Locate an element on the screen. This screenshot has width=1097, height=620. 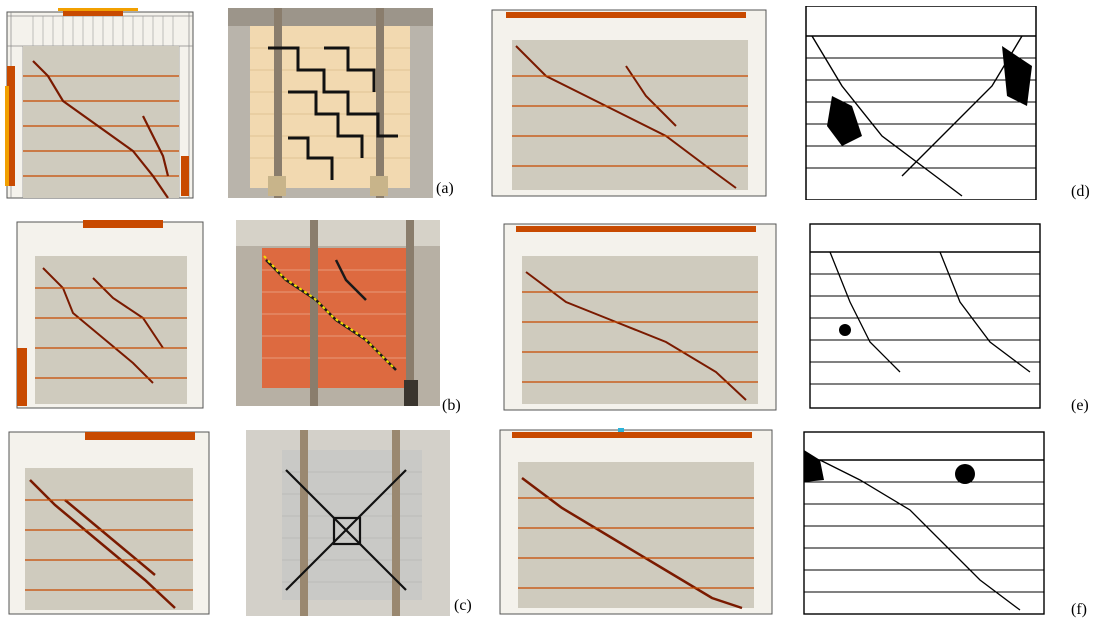
panel-label-c: (c) is located at coordinates (463, 605).